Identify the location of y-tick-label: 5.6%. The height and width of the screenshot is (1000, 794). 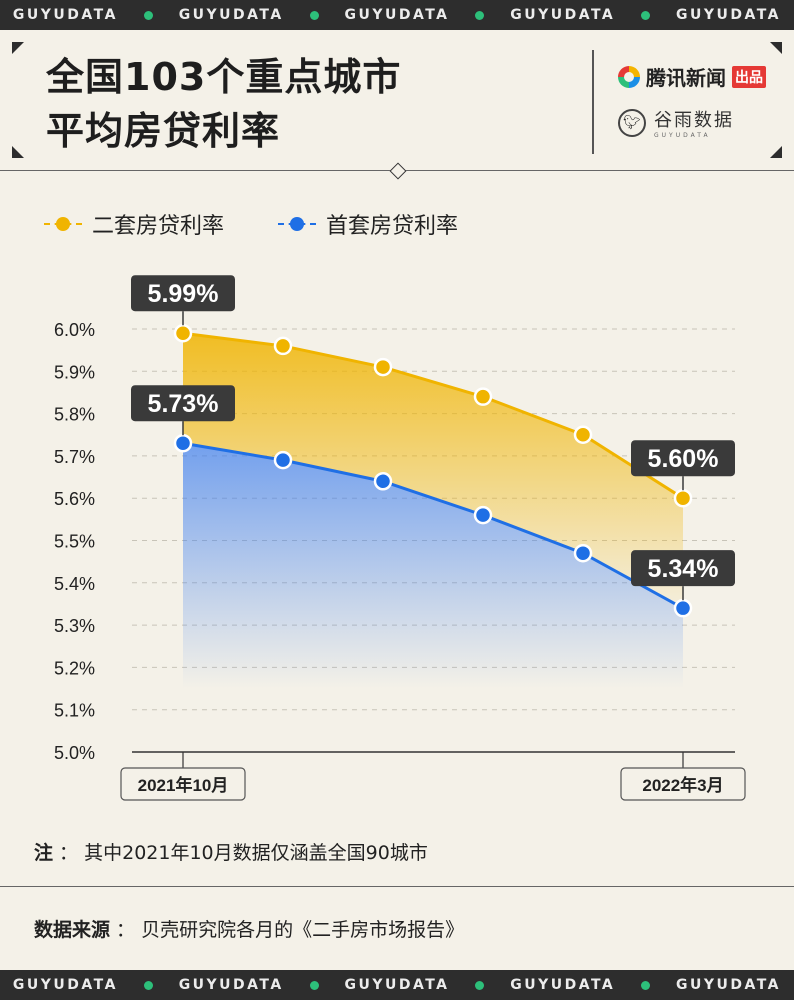
(74, 499).